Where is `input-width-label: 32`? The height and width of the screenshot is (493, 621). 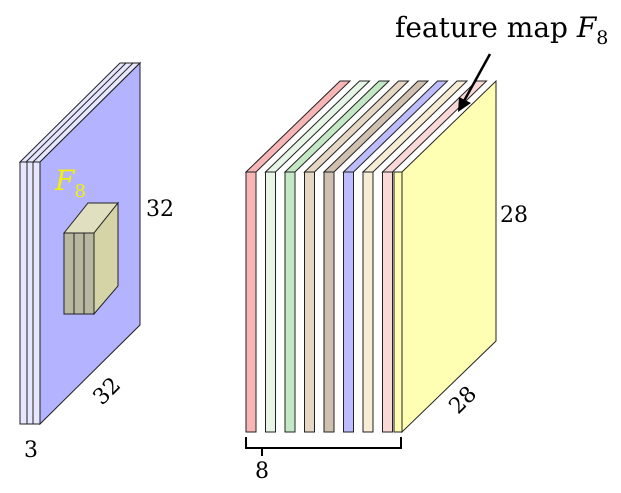 input-width-label: 32 is located at coordinates (107, 391).